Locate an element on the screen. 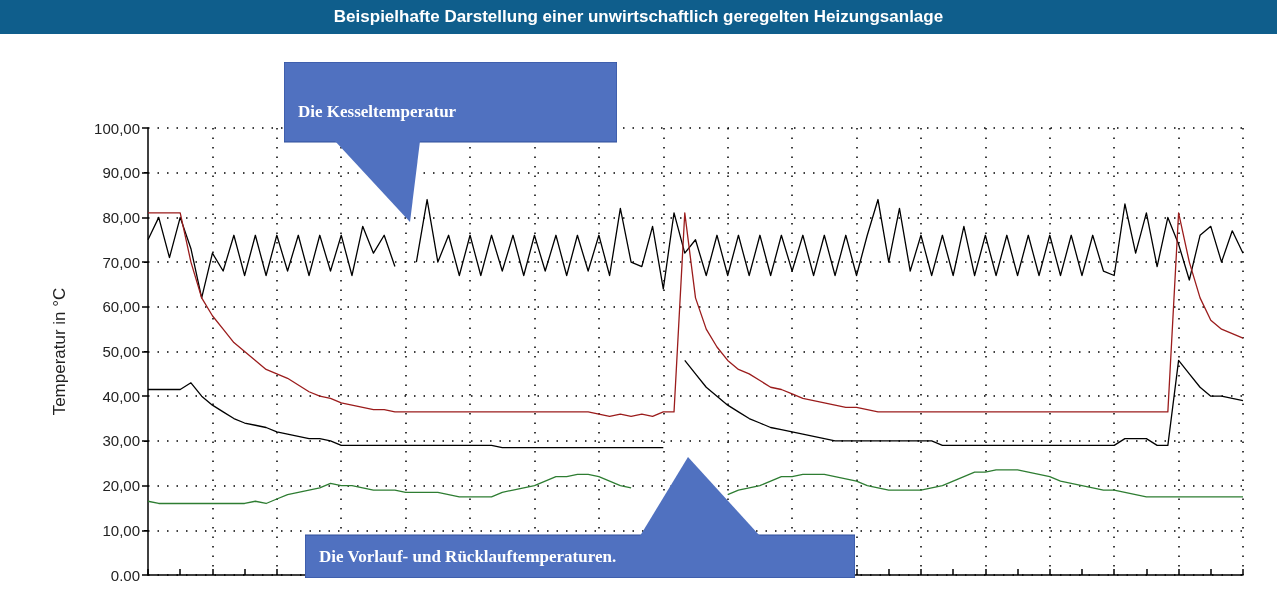 The image size is (1277, 608). y-tick-label: 10,00 is located at coordinates (121, 530).